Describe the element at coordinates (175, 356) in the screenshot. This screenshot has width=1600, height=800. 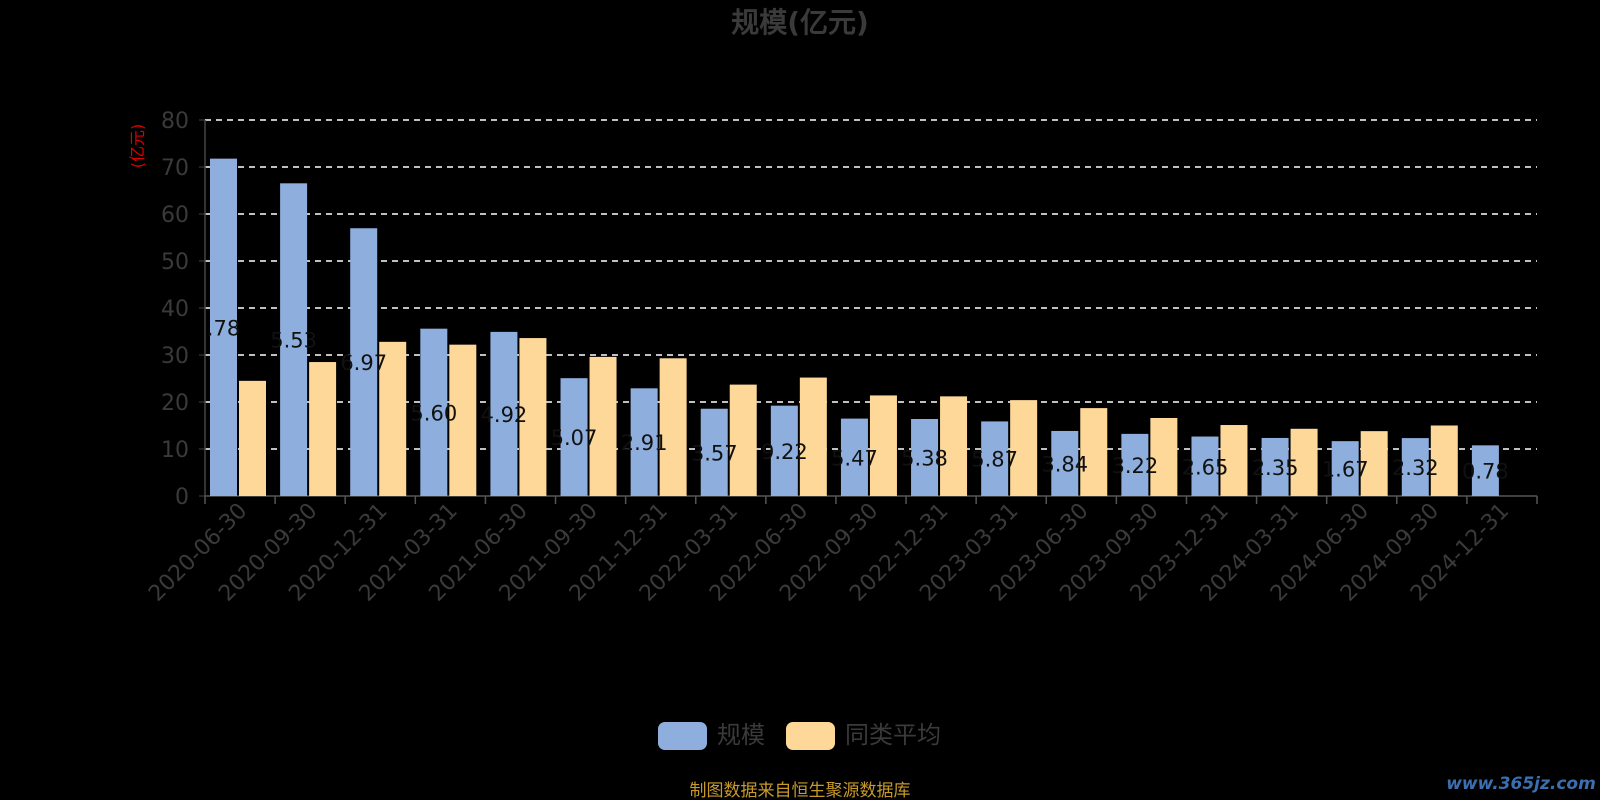
I see `y-tick-label: 30` at that location.